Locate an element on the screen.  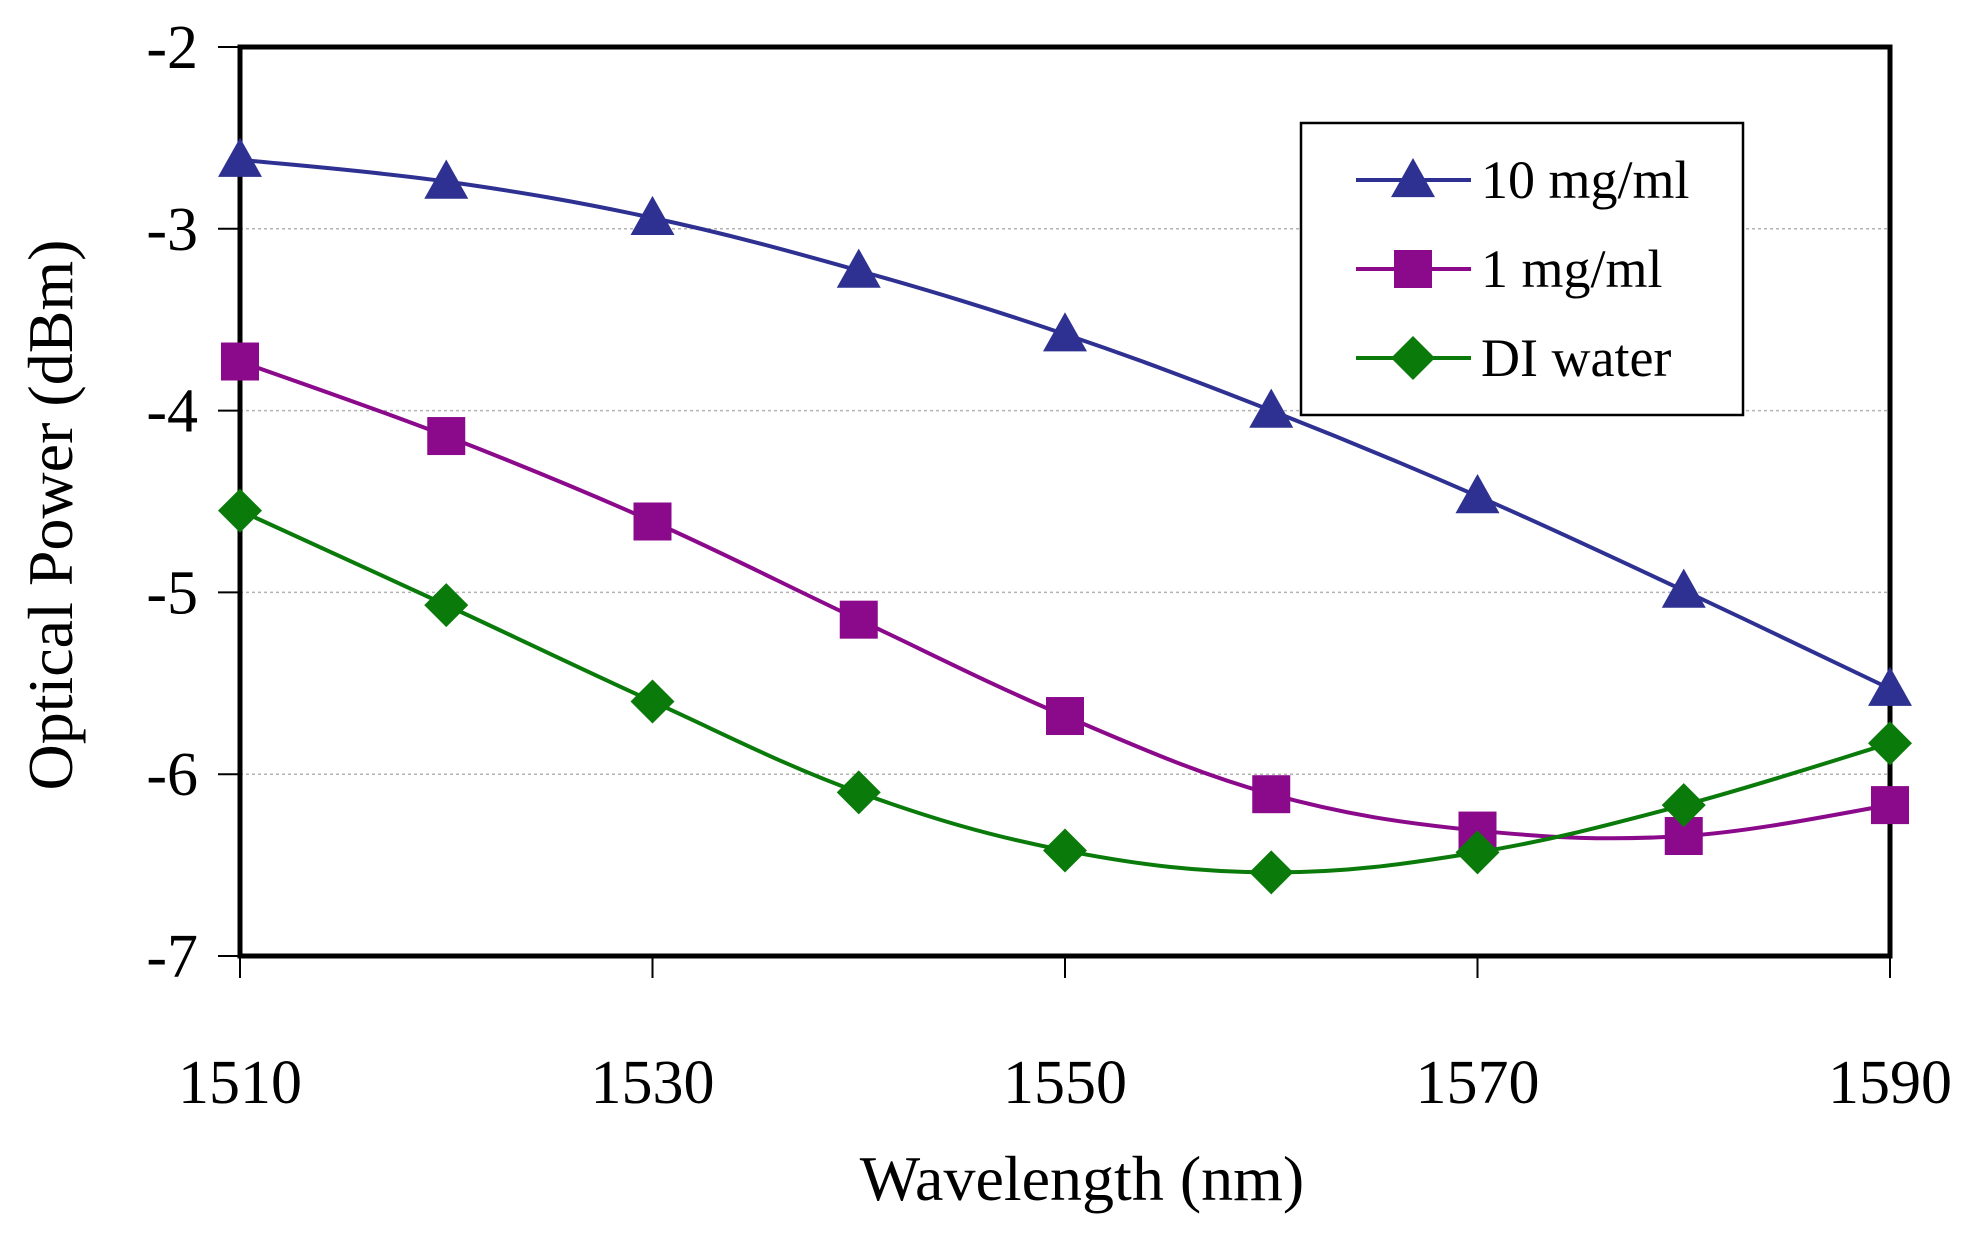
y-axis-title: Optical Power (dBm) is located at coordinates (50, 515).